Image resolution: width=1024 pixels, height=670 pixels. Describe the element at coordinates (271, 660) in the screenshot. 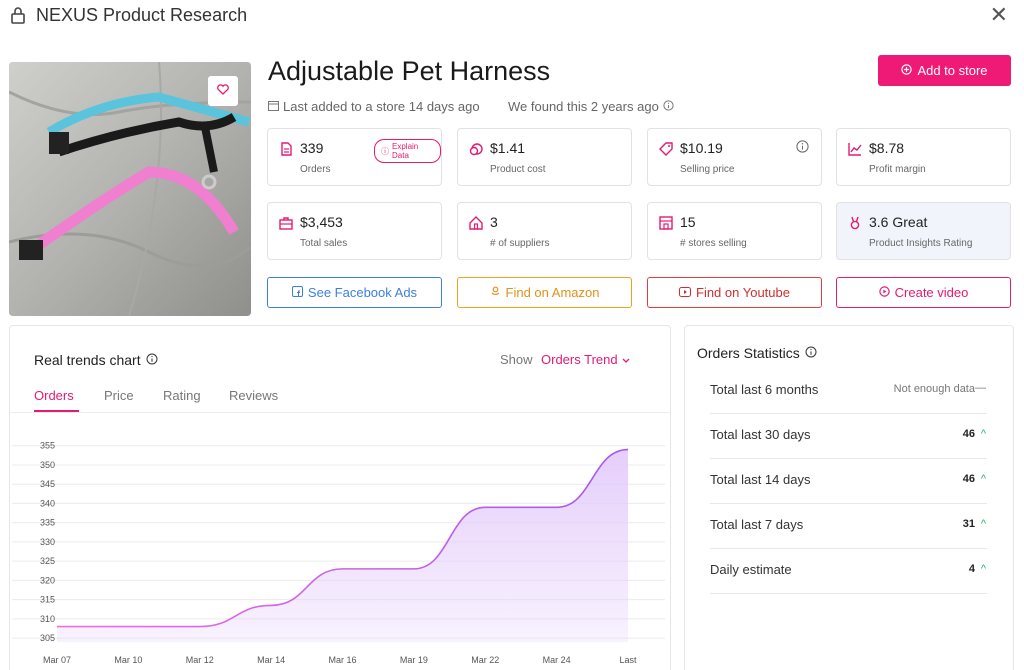

I see `x-tick-label: Mar 14` at that location.